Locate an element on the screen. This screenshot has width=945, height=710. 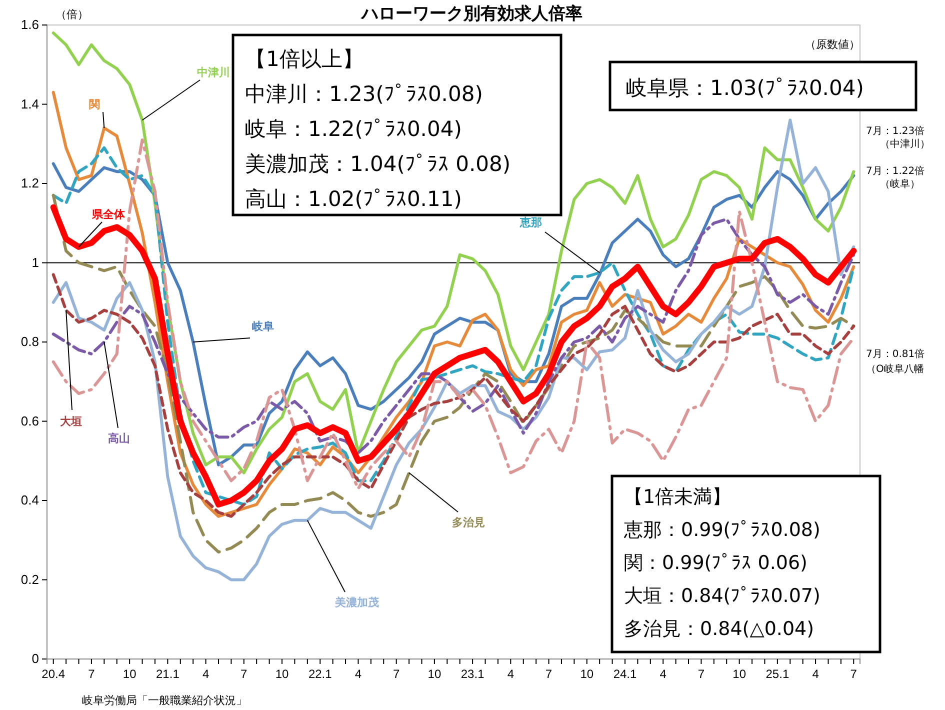
text: 美濃加茂 is located at coordinates (356, 602).